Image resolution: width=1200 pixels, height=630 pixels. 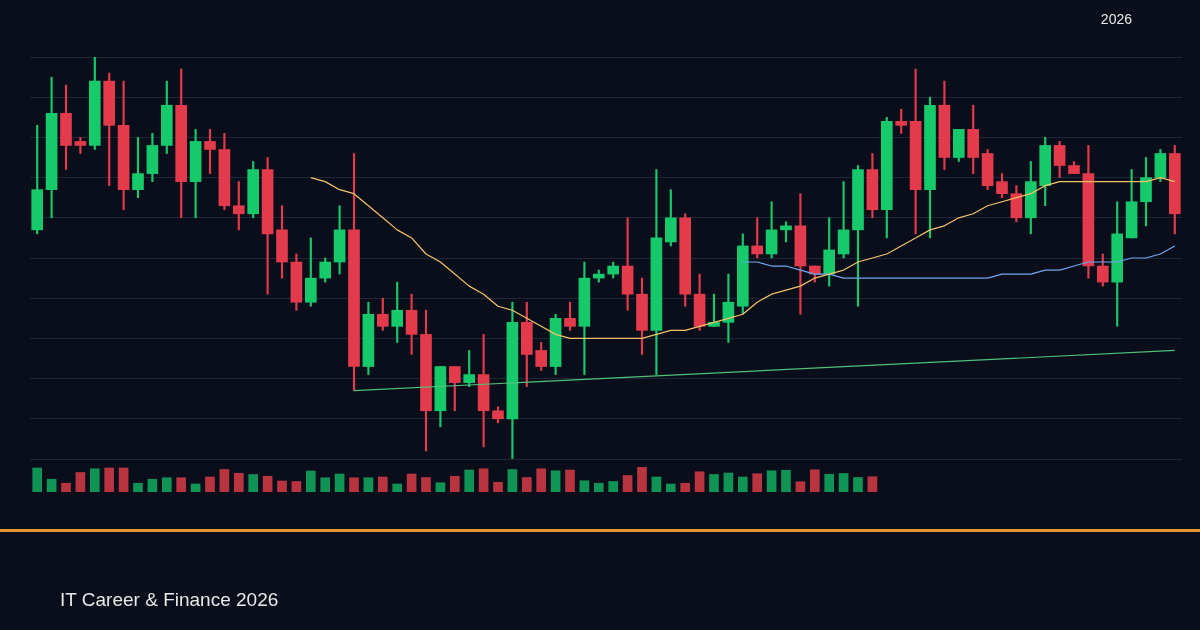 I want to click on text: 2026, so click(x=1116, y=19).